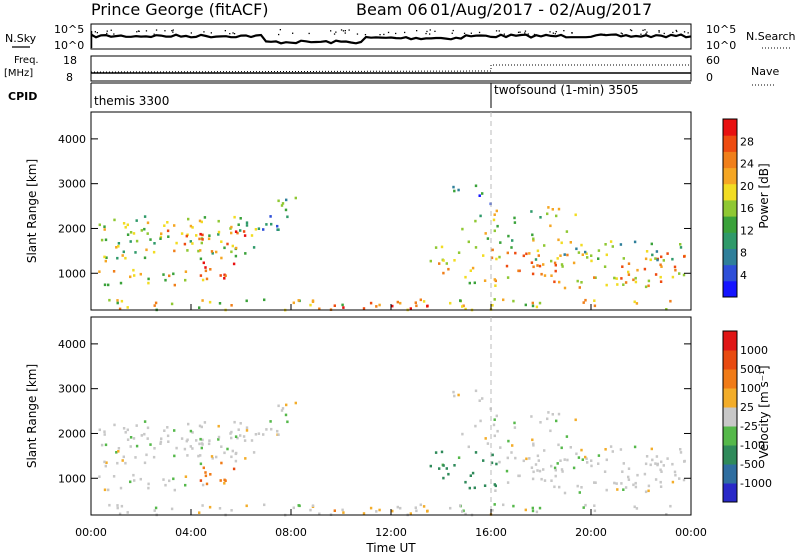 The image size is (800, 554). Describe the element at coordinates (709, 77) in the screenshot. I see `nave-tick-bottom: 0` at that location.